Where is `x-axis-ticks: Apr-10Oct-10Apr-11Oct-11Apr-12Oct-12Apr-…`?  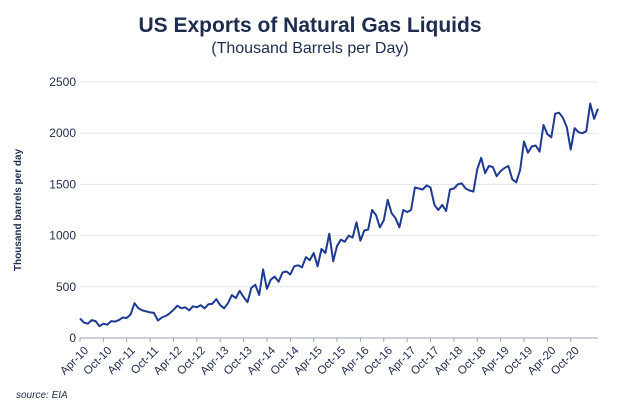
x-axis-ticks: Apr-10Oct-10Apr-11Oct-11Apr-12Oct-12Apr-… is located at coordinates (320, 358).